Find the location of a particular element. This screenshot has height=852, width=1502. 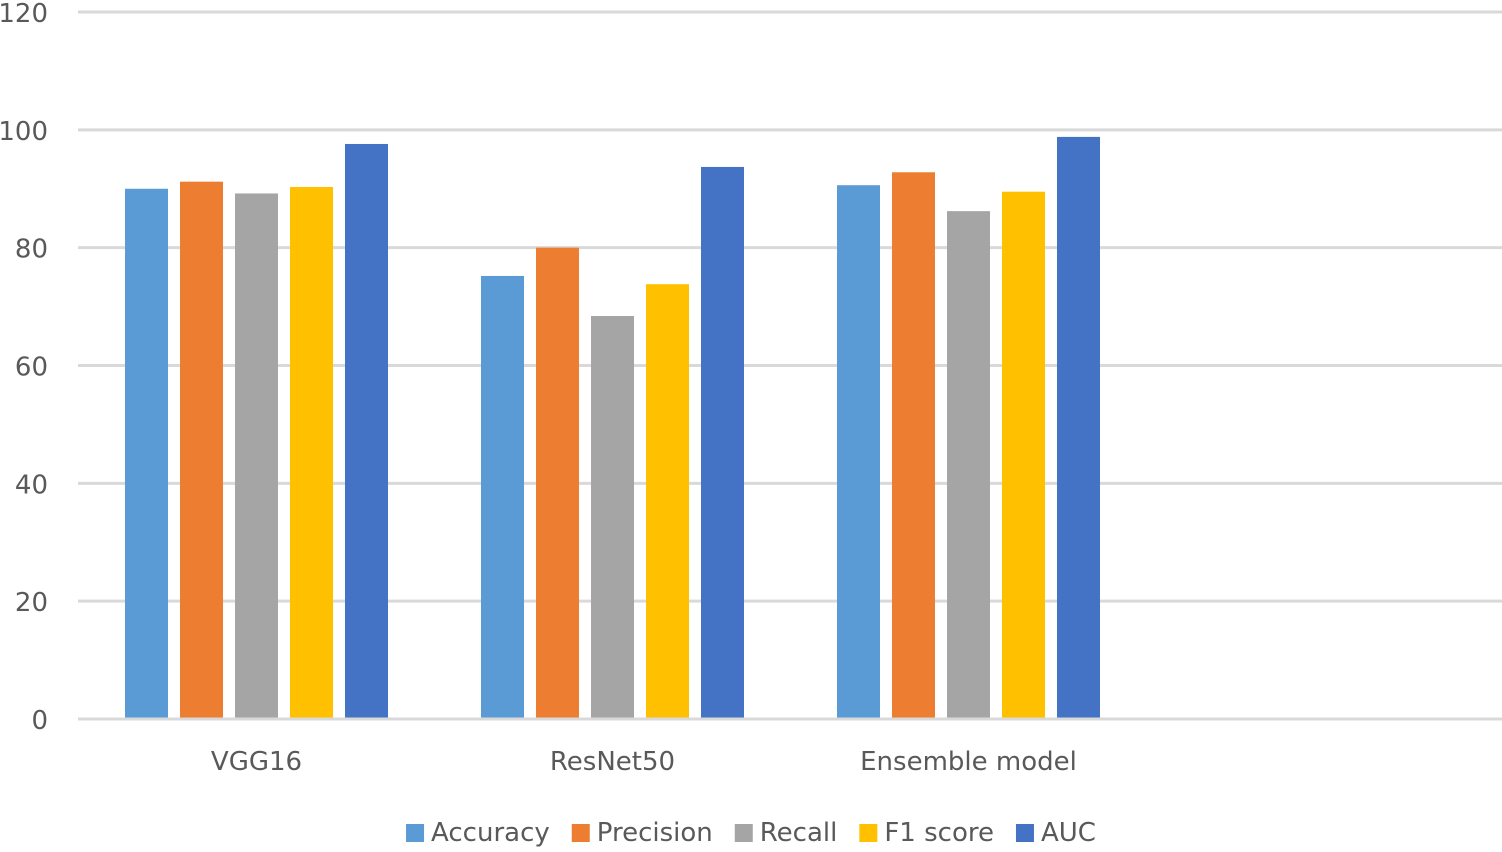

bar-f1-score-ensemble-model is located at coordinates (1023, 454).